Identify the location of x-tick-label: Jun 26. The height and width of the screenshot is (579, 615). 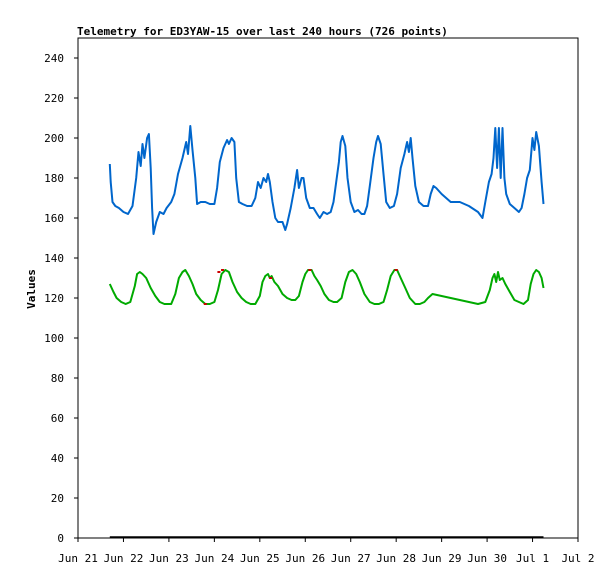
(305, 558).